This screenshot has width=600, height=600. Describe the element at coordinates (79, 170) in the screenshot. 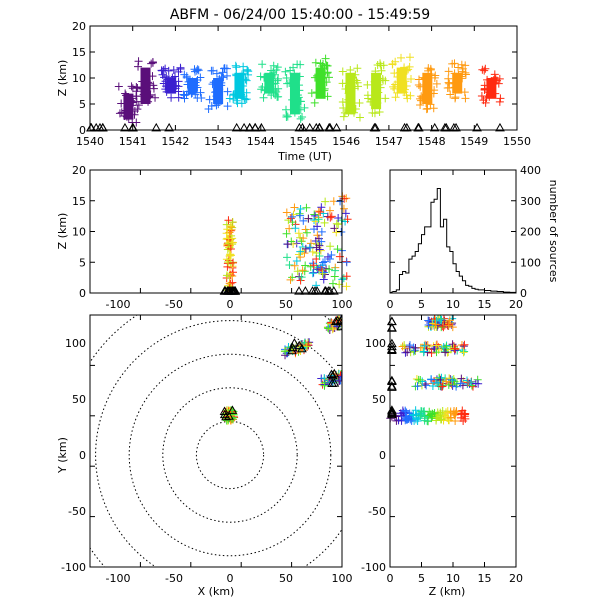

I see `tick-label: 20` at that location.